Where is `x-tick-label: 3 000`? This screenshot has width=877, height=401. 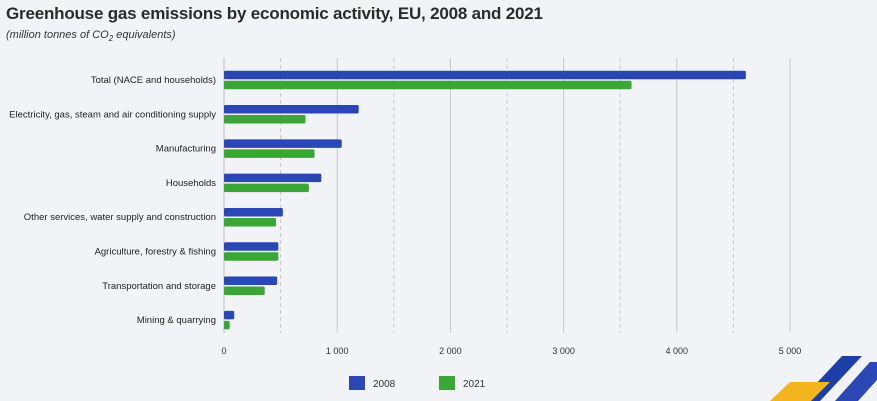
x-tick-label: 3 000 is located at coordinates (563, 351).